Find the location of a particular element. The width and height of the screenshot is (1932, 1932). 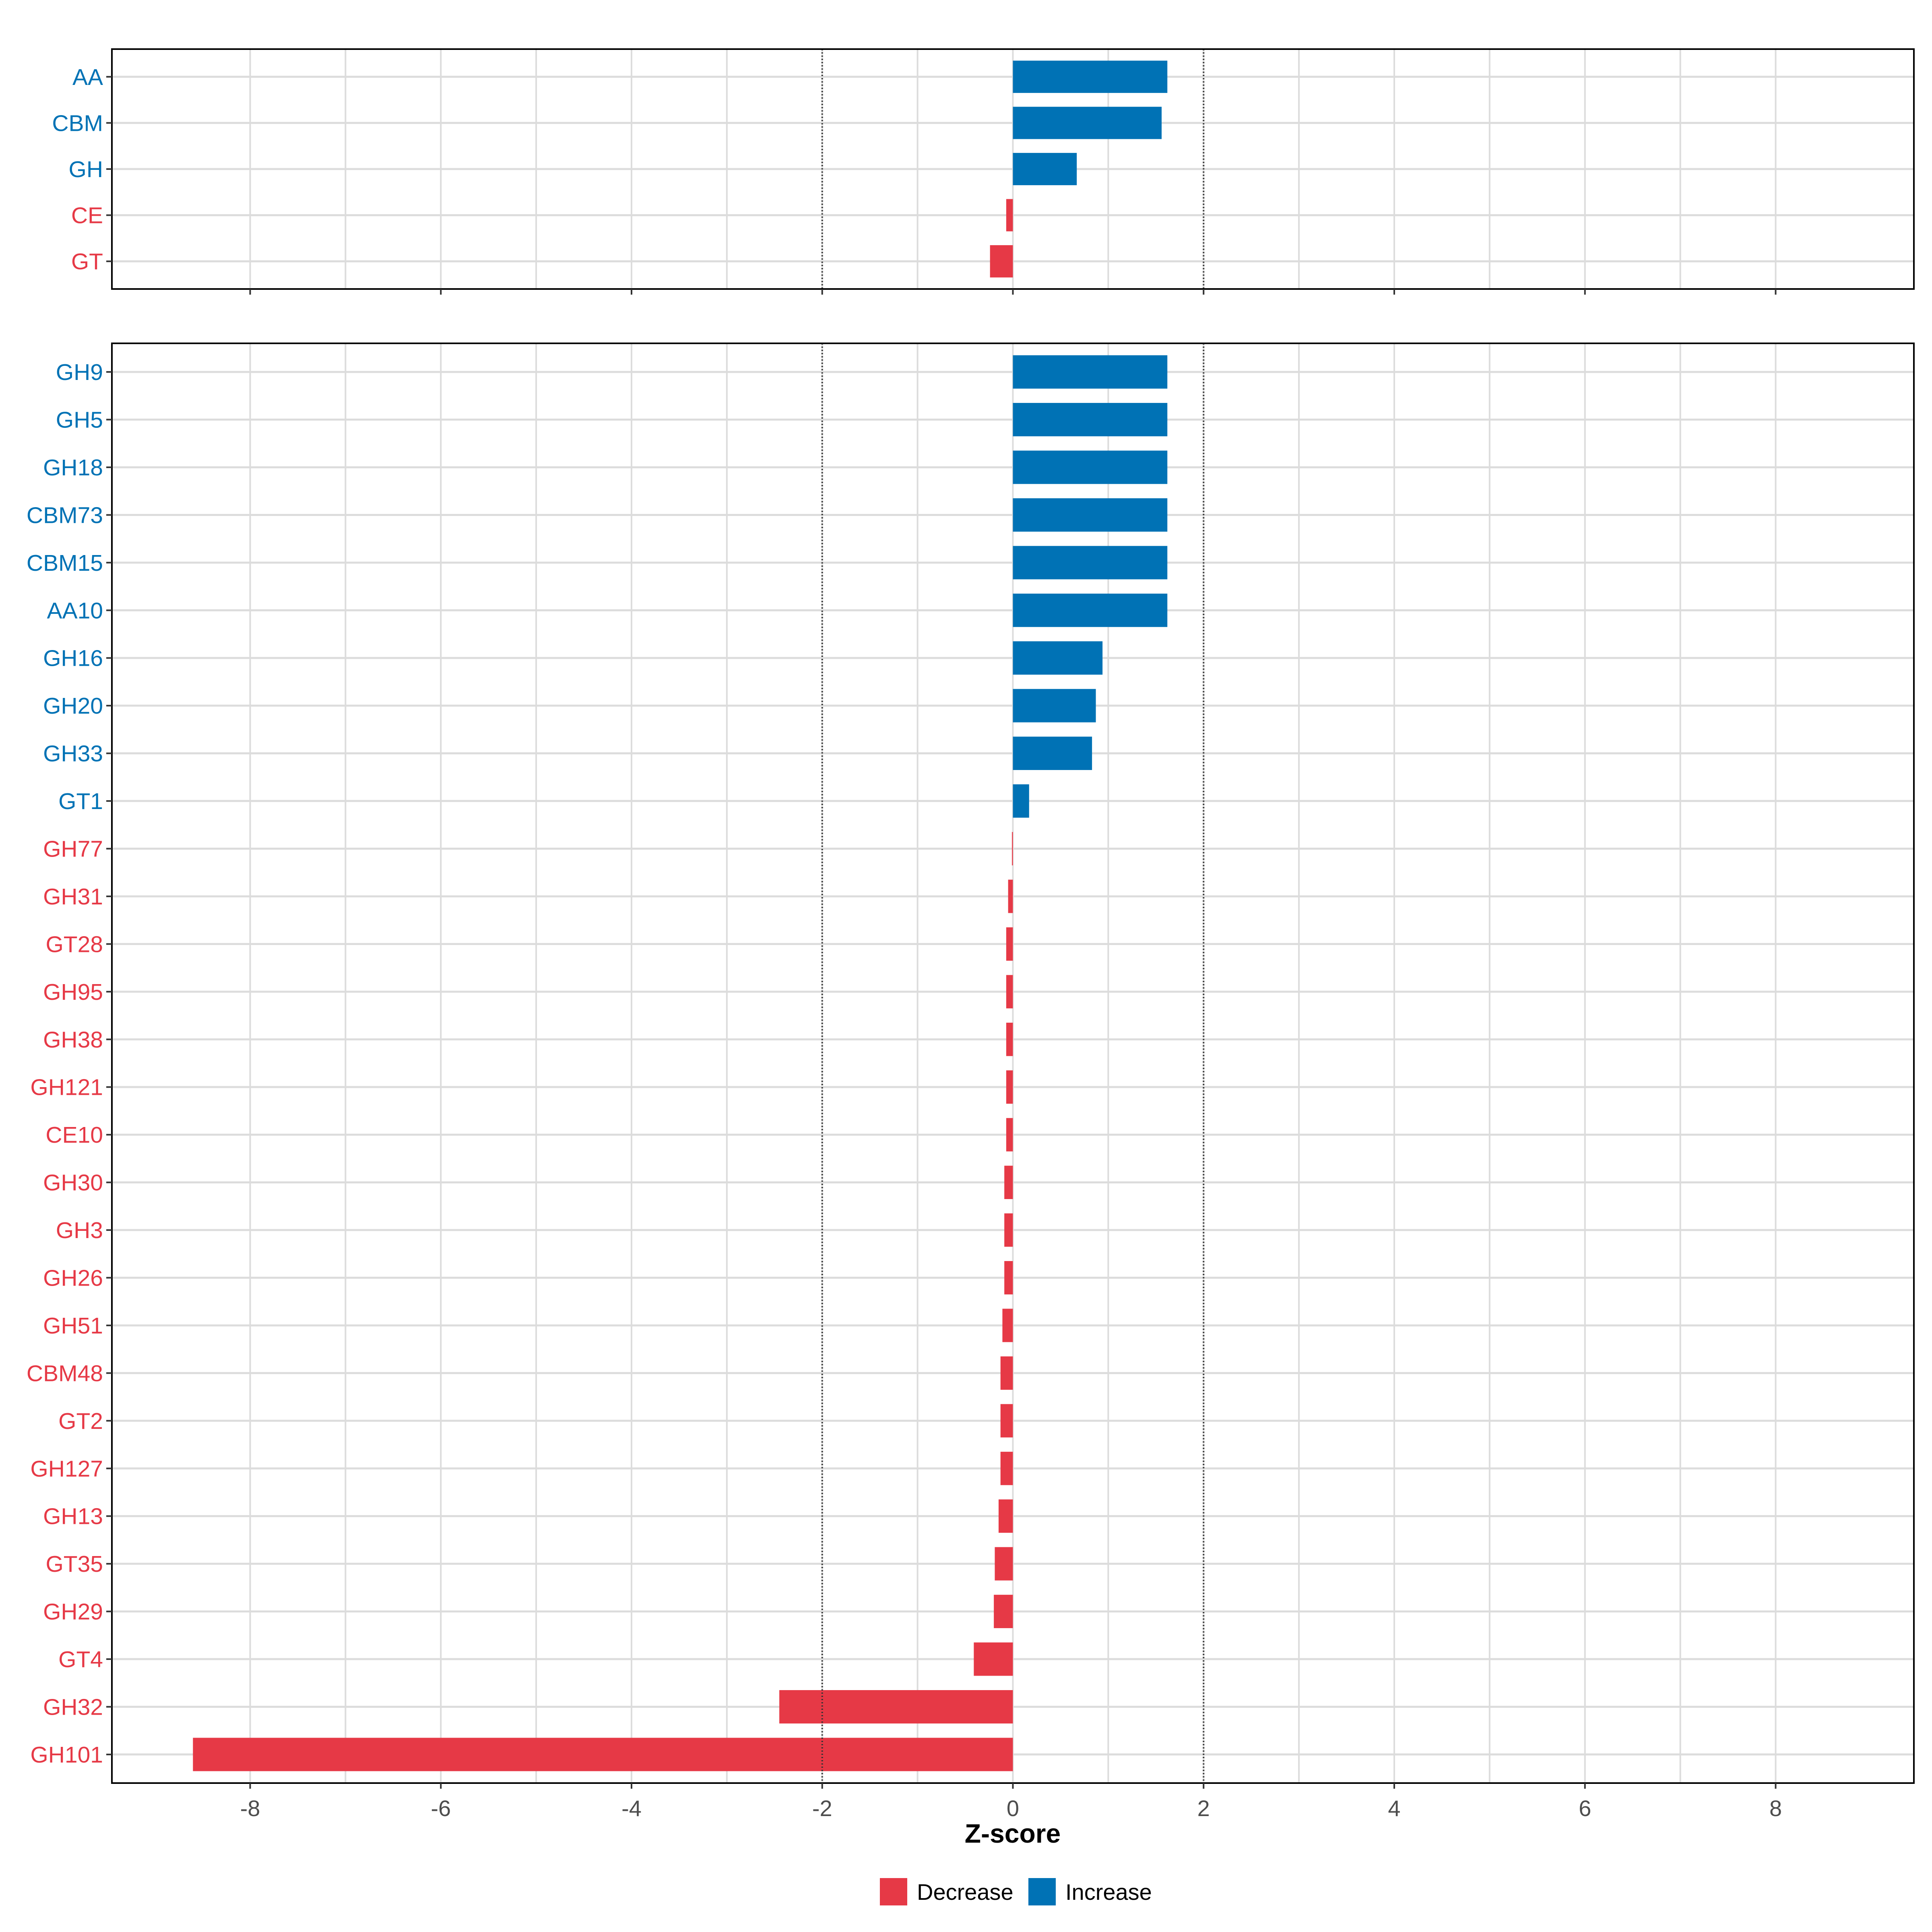

panel-class-level: AA CBM GH CE GT is located at coordinates (983, 171).